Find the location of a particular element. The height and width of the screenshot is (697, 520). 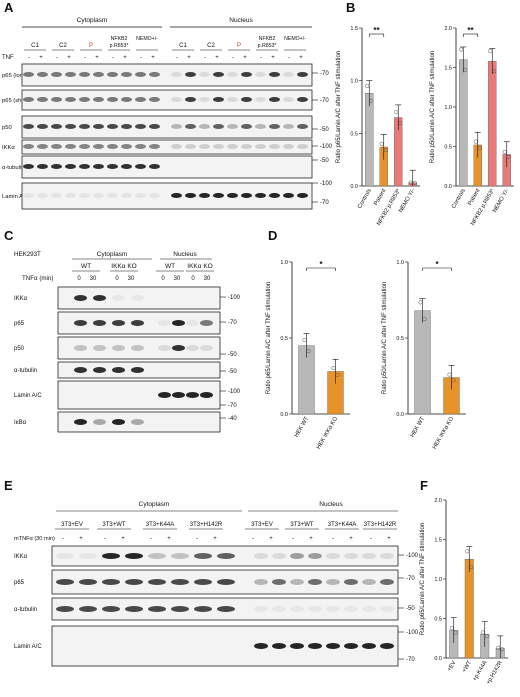

chart-b1-x-tick-label: Patient is located at coordinates (380, 197).